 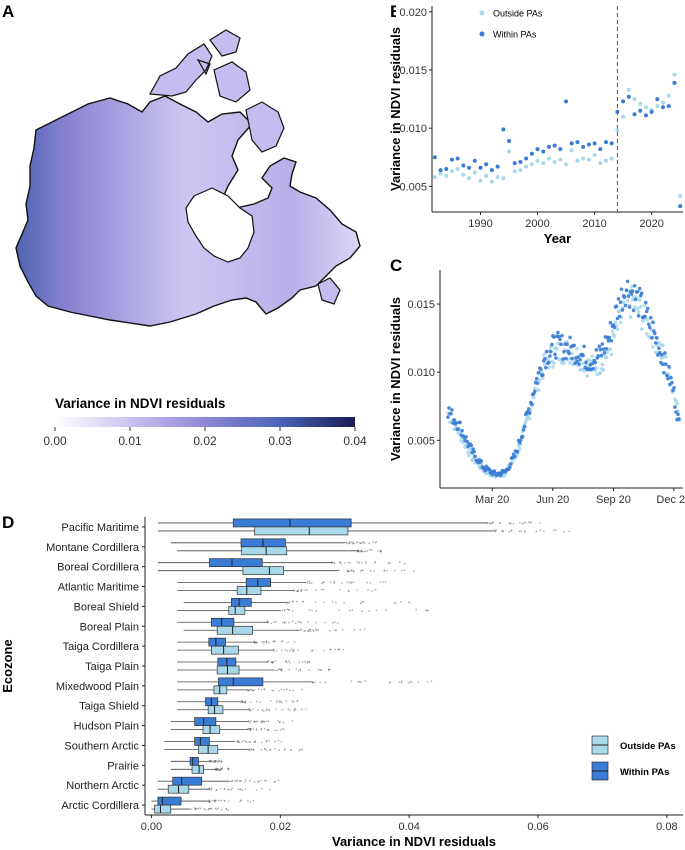 What do you see at coordinates (7, 665) in the screenshot?
I see `y-axis-title: Ecozone` at bounding box center [7, 665].